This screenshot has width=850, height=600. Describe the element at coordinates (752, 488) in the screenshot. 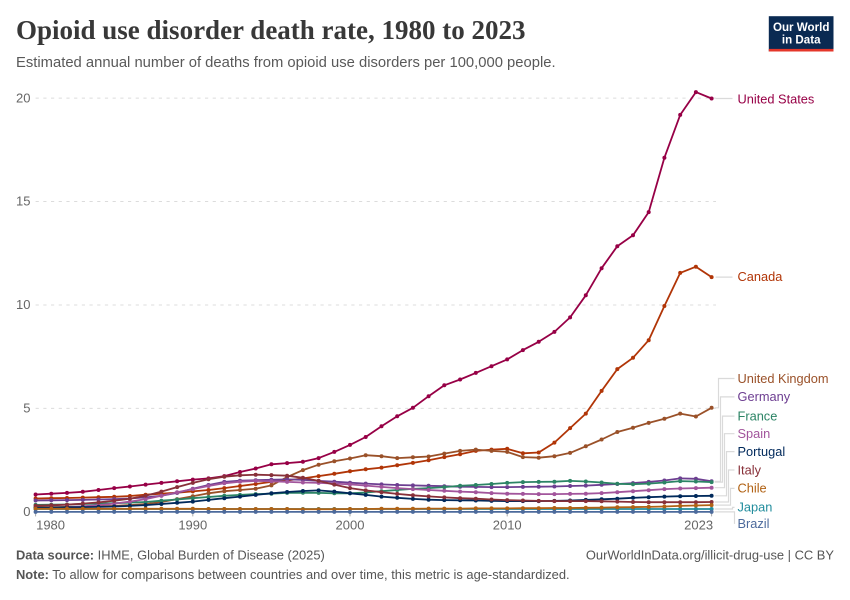

I see `svg-text: Chile` at that location.